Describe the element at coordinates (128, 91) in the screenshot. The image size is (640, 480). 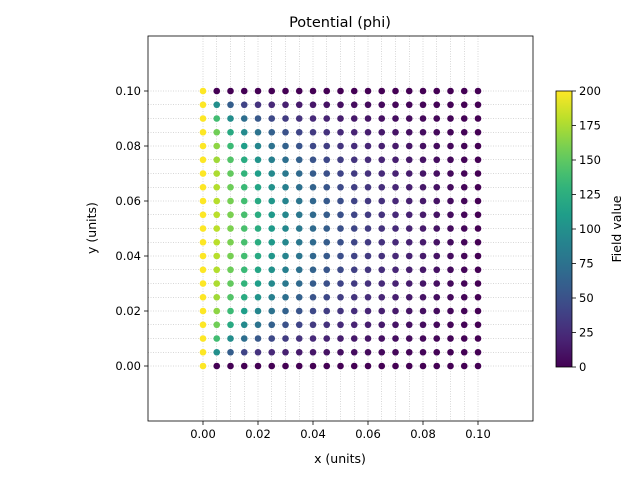
I see `y-tick-label: 0.10` at that location.